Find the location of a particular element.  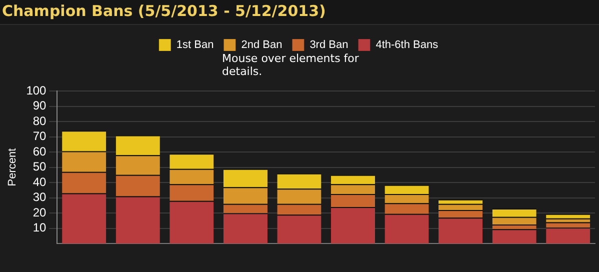

chart-title: Champion Bans (5/5/2013 - 5/12/2013) is located at coordinates (299, 12).